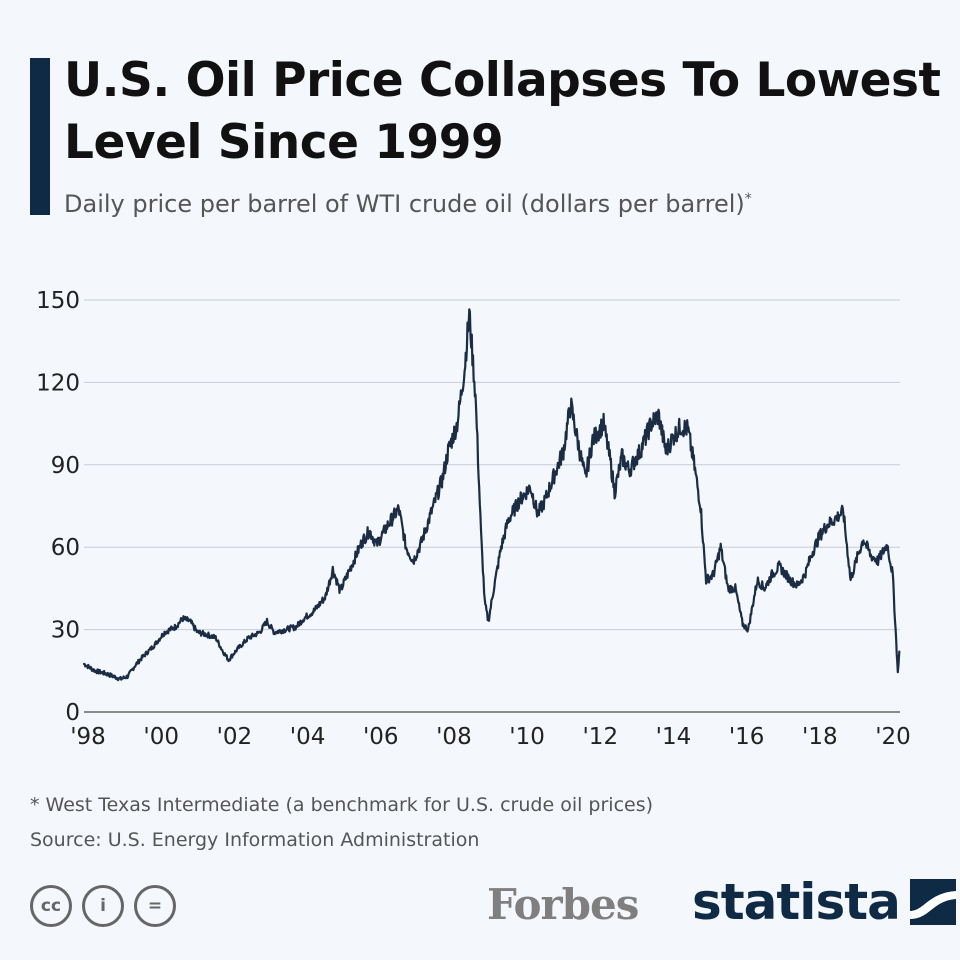 The width and height of the screenshot is (960, 960). Describe the element at coordinates (88, 737) in the screenshot. I see `x-tick-label: '98` at that location.